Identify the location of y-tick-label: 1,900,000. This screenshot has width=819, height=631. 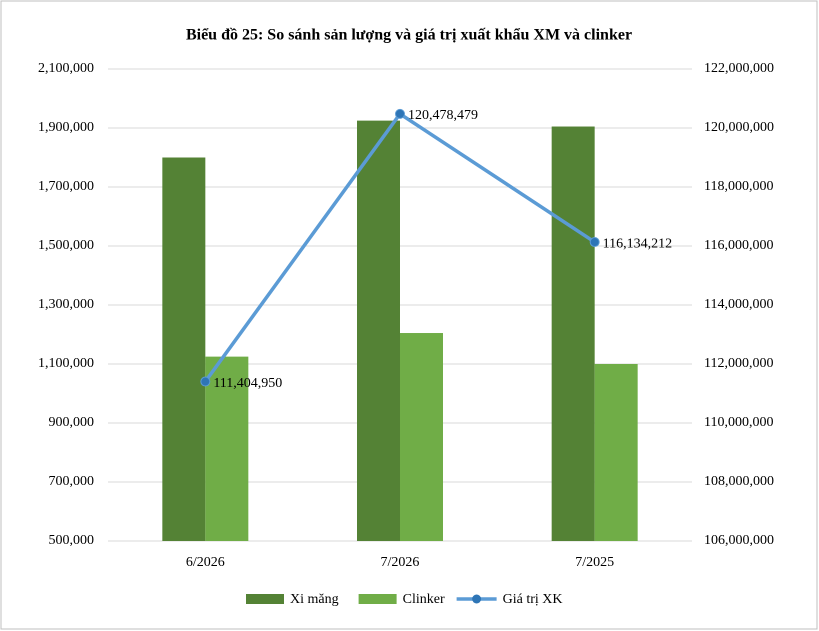
(66, 127).